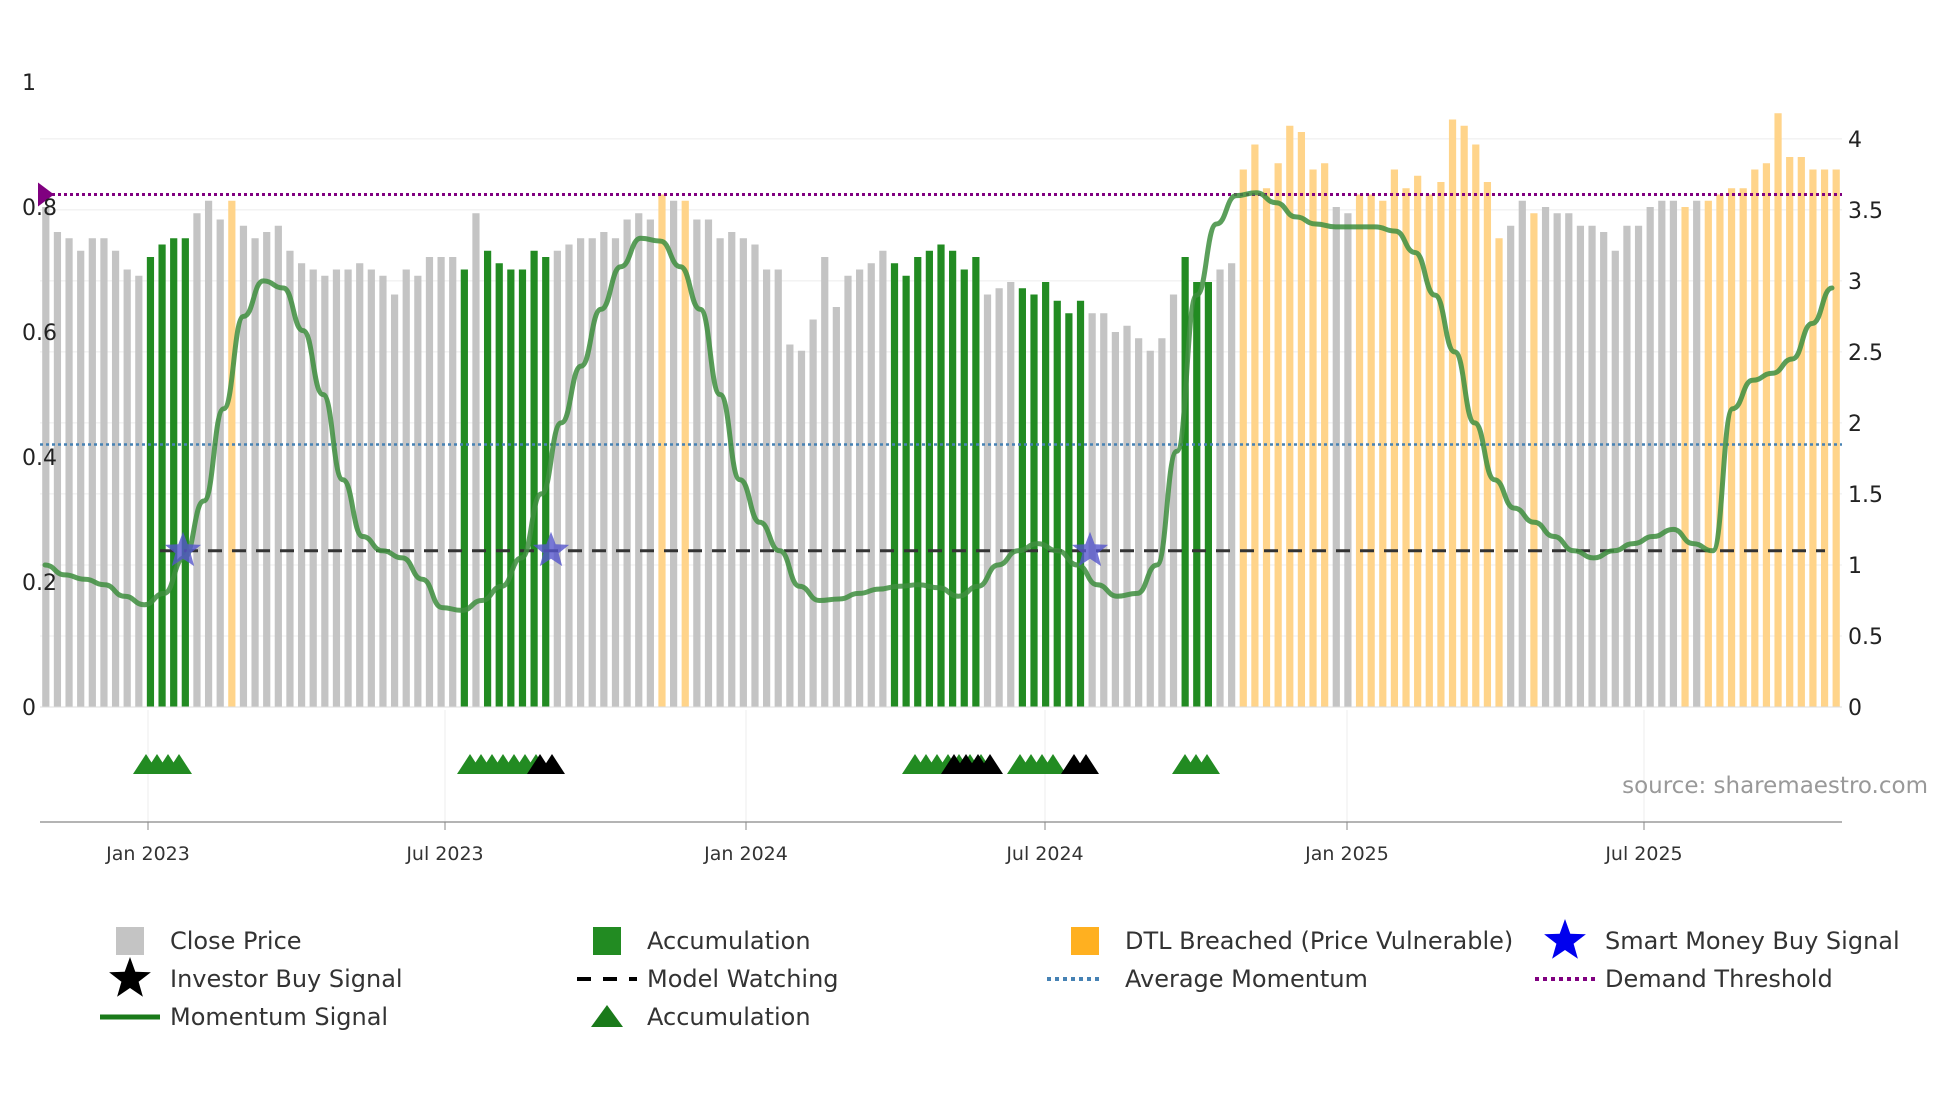 The image size is (1960, 1102). Describe the element at coordinates (1855, 708) in the screenshot. I see `right-axis-tick-label: 0` at that location.